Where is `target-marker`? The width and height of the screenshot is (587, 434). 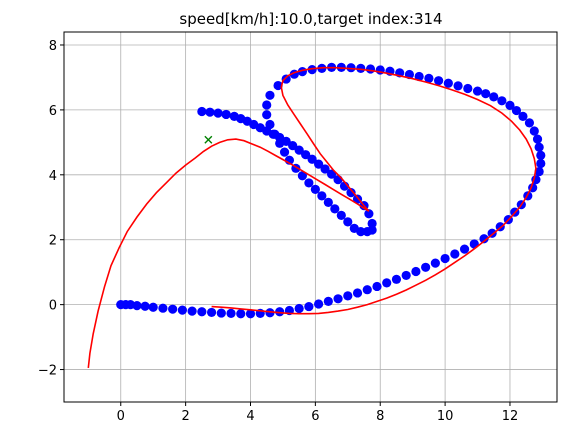 target-marker is located at coordinates (208, 139).